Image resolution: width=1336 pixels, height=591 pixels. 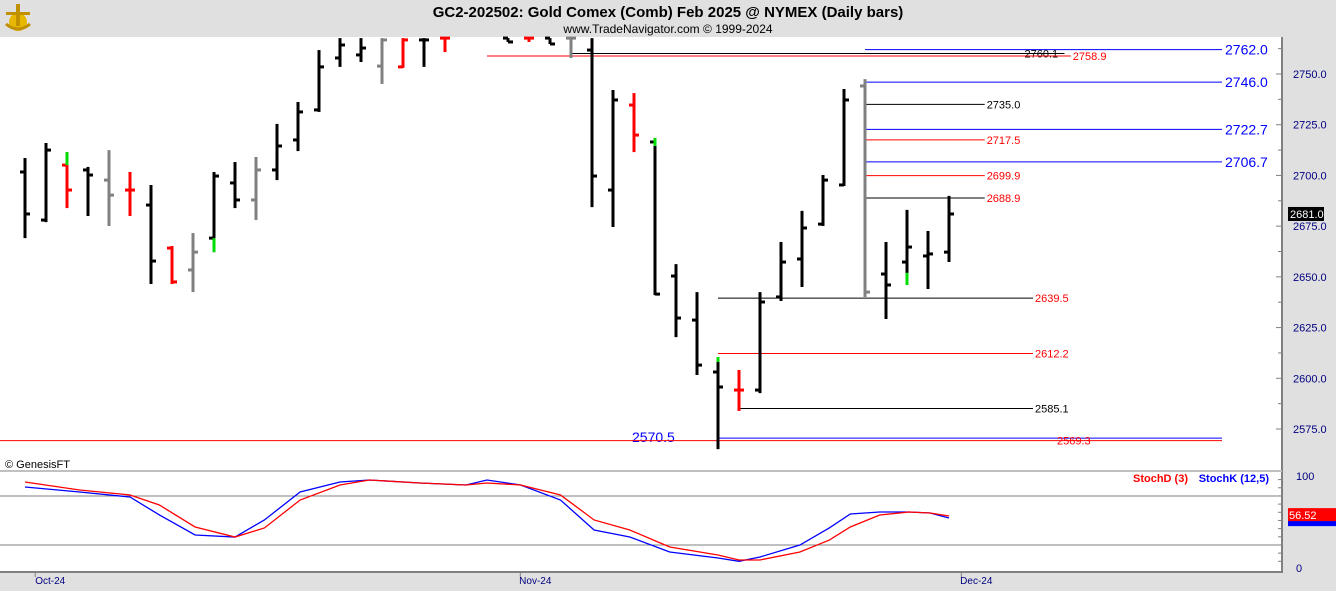 What do you see at coordinates (1310, 379) in the screenshot?
I see `y-tick-label: 2600.0` at bounding box center [1310, 379].